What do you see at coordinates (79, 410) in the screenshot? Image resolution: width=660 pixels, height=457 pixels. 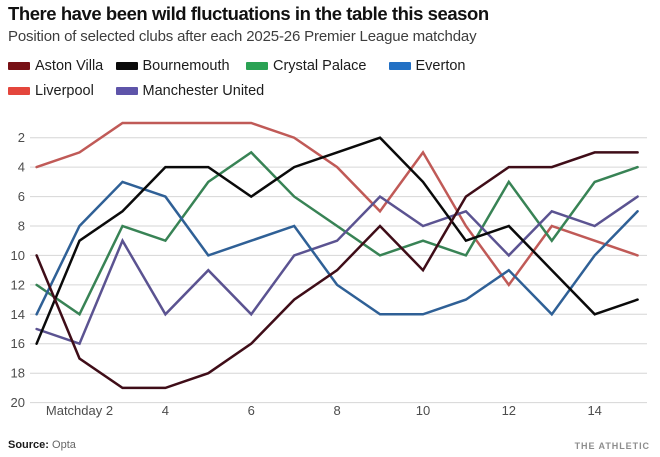 I see `svg-text: Matchday 2` at bounding box center [79, 410].